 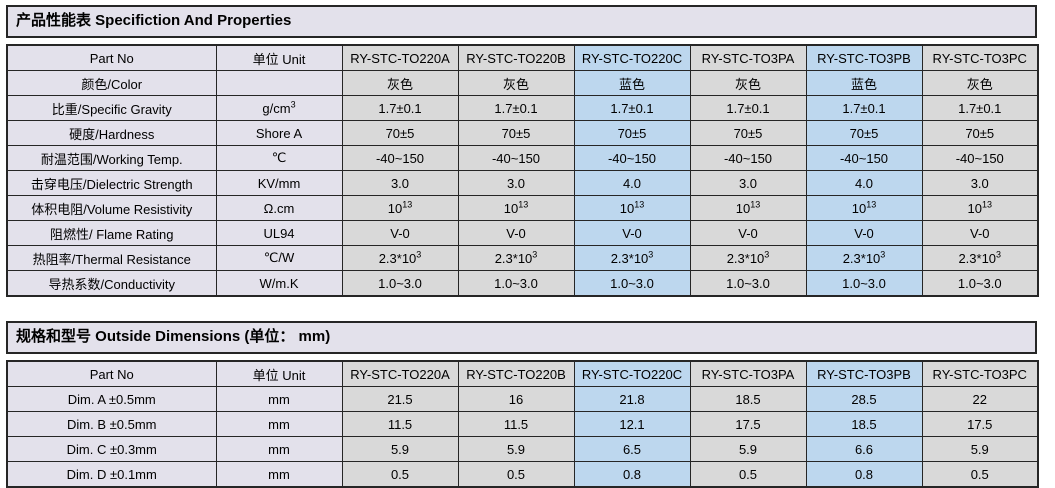 I want to click on row-label-cell: Dim. D ±0.1mm, so click(x=111, y=474).